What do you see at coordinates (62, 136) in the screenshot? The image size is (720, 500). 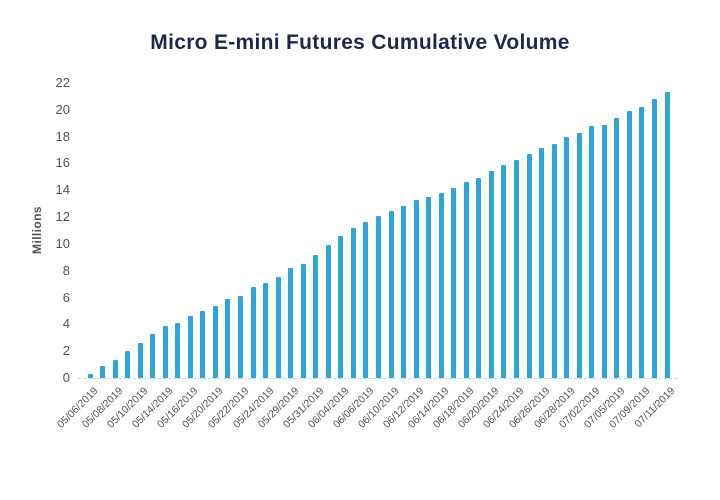 I see `y-tick-label: 18` at bounding box center [62, 136].